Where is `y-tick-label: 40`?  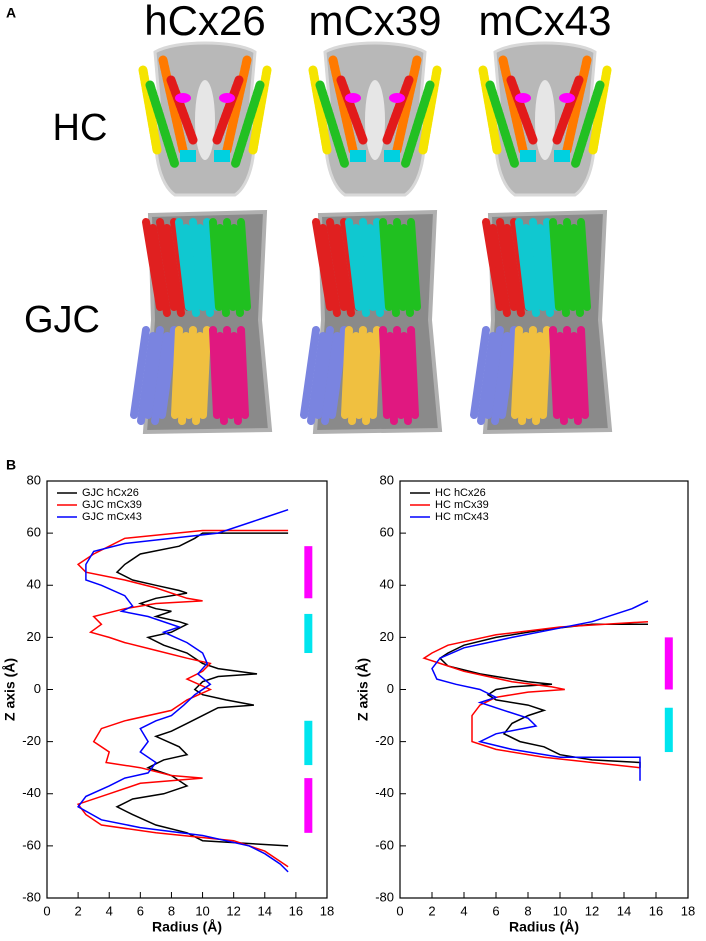
y-tick-label: 40 is located at coordinates (34, 584).